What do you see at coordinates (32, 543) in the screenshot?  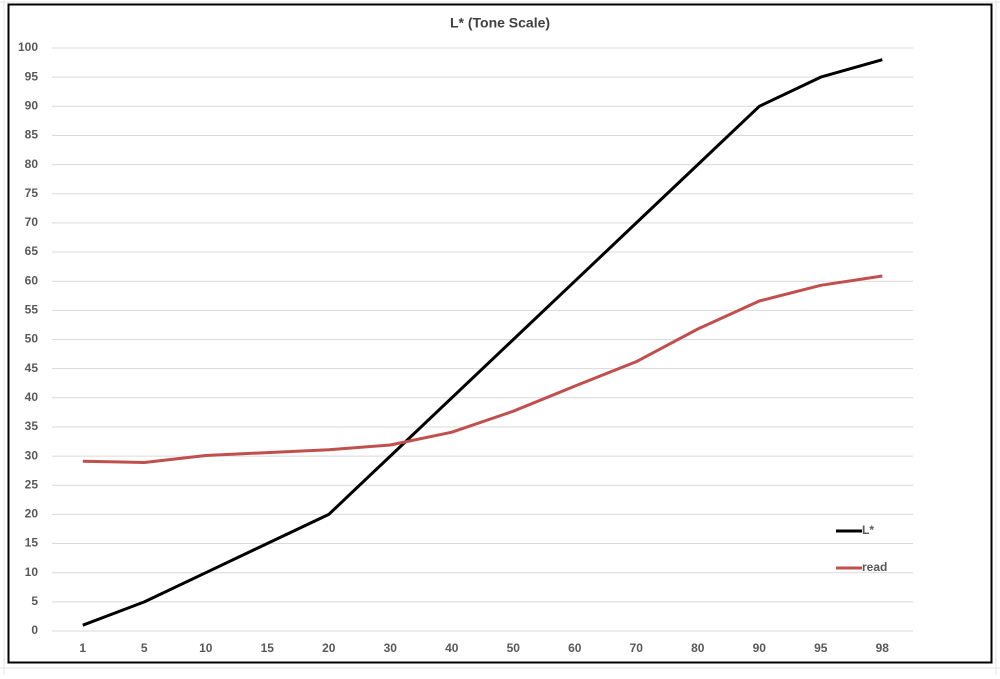 I see `y-tick-label: 15` at bounding box center [32, 543].